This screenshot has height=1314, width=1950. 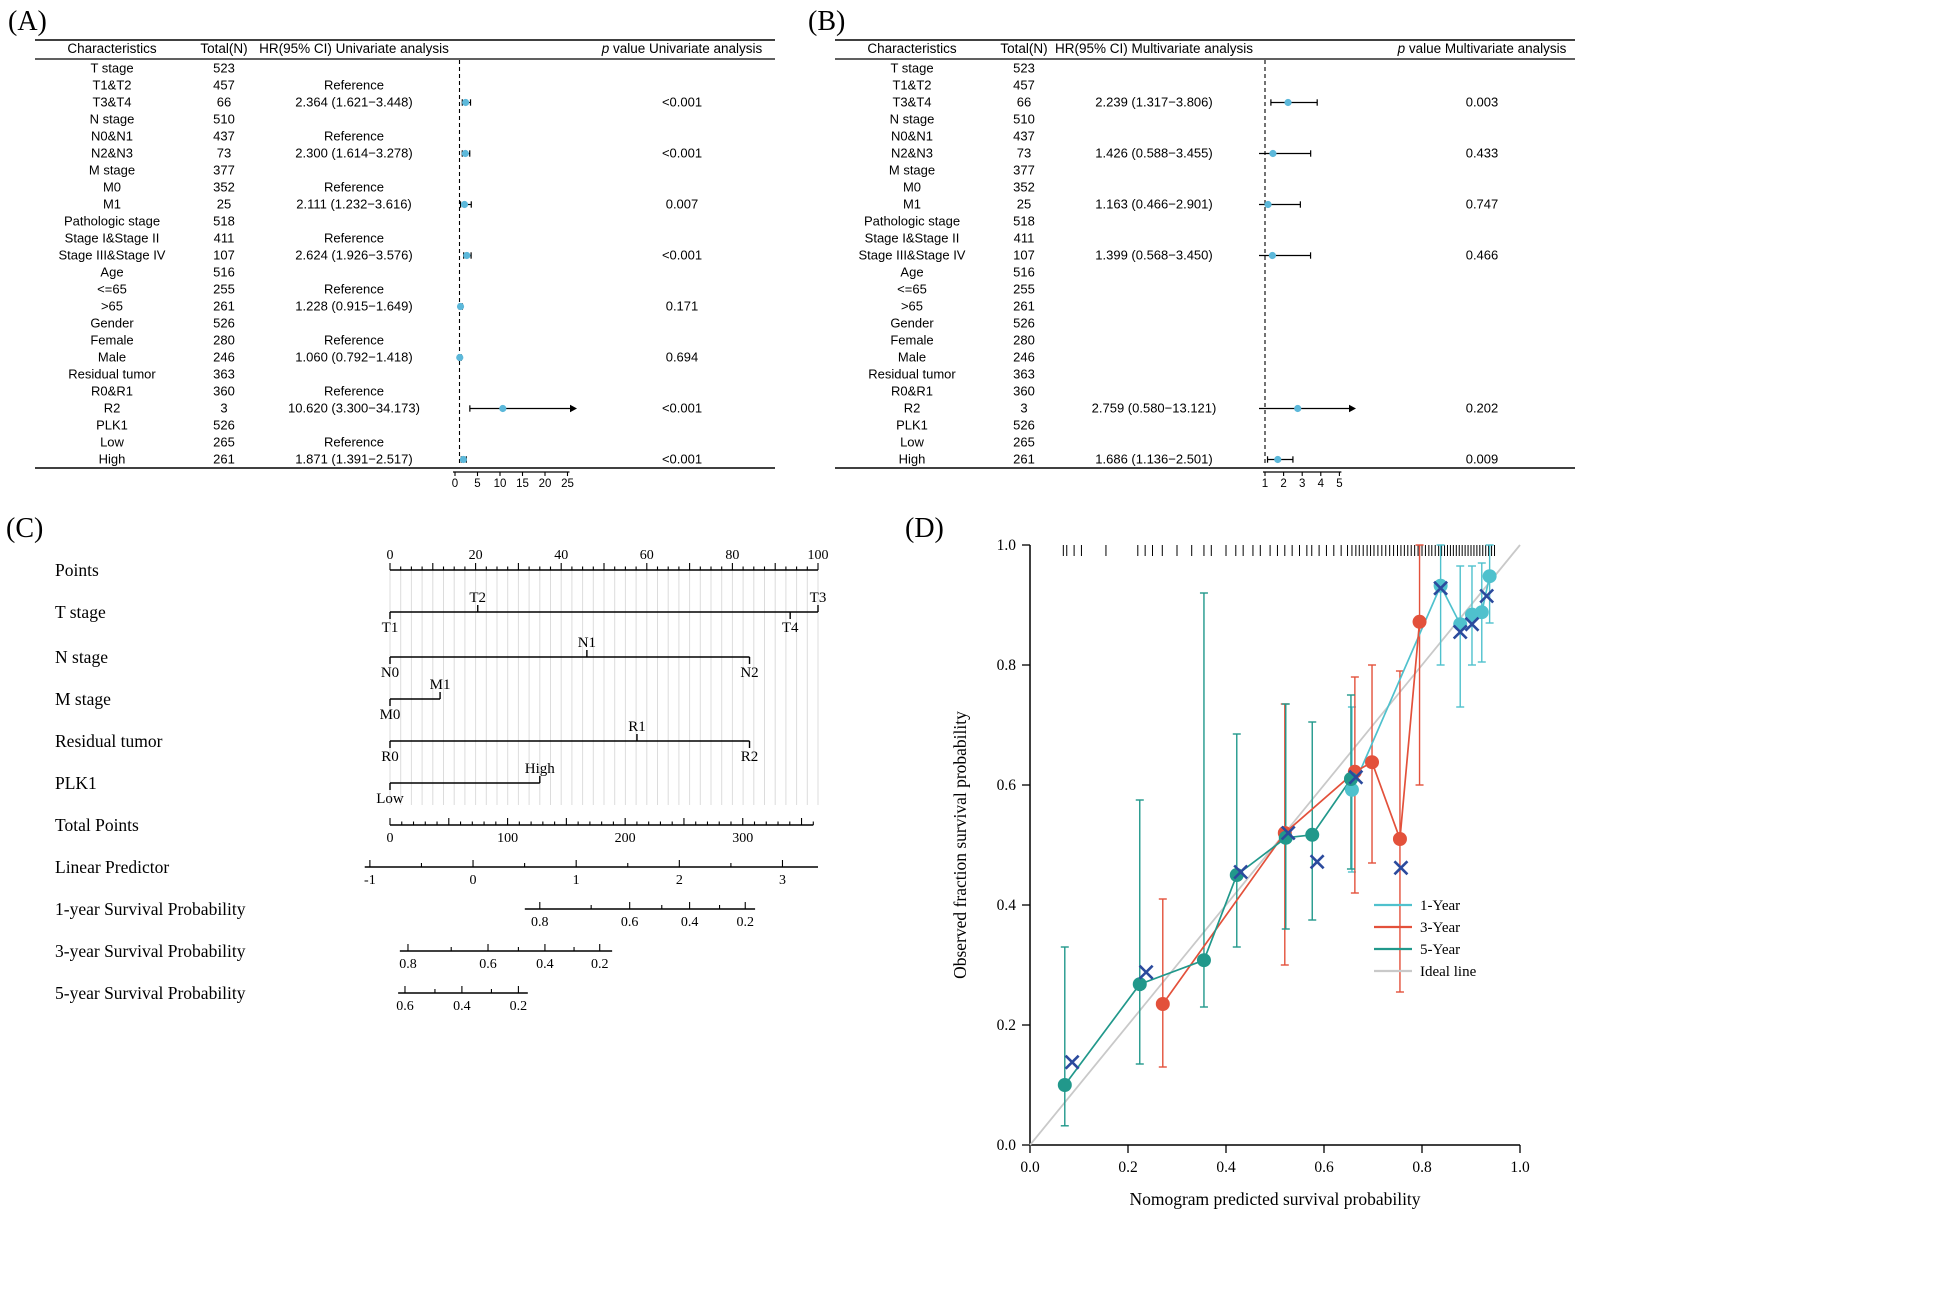 I want to click on x-tick-label: 0.0, so click(x=1030, y=1167).